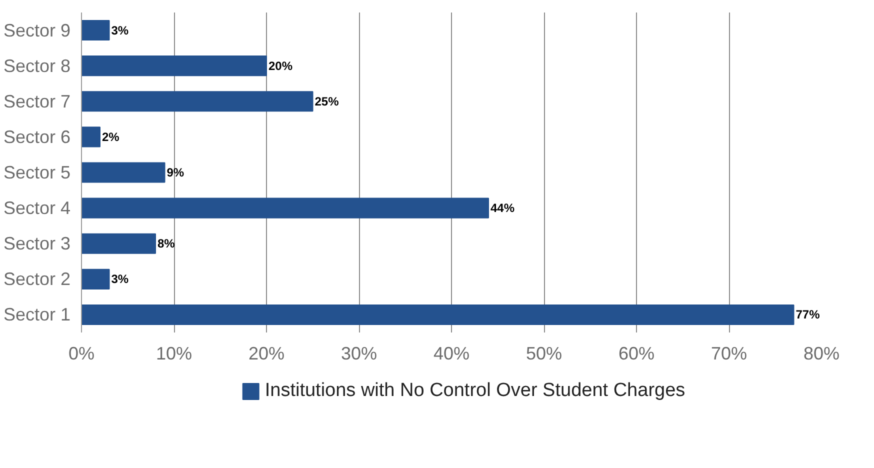 This screenshot has width=874, height=468. What do you see at coordinates (544, 354) in the screenshot?
I see `x-tick-label: 50%` at bounding box center [544, 354].